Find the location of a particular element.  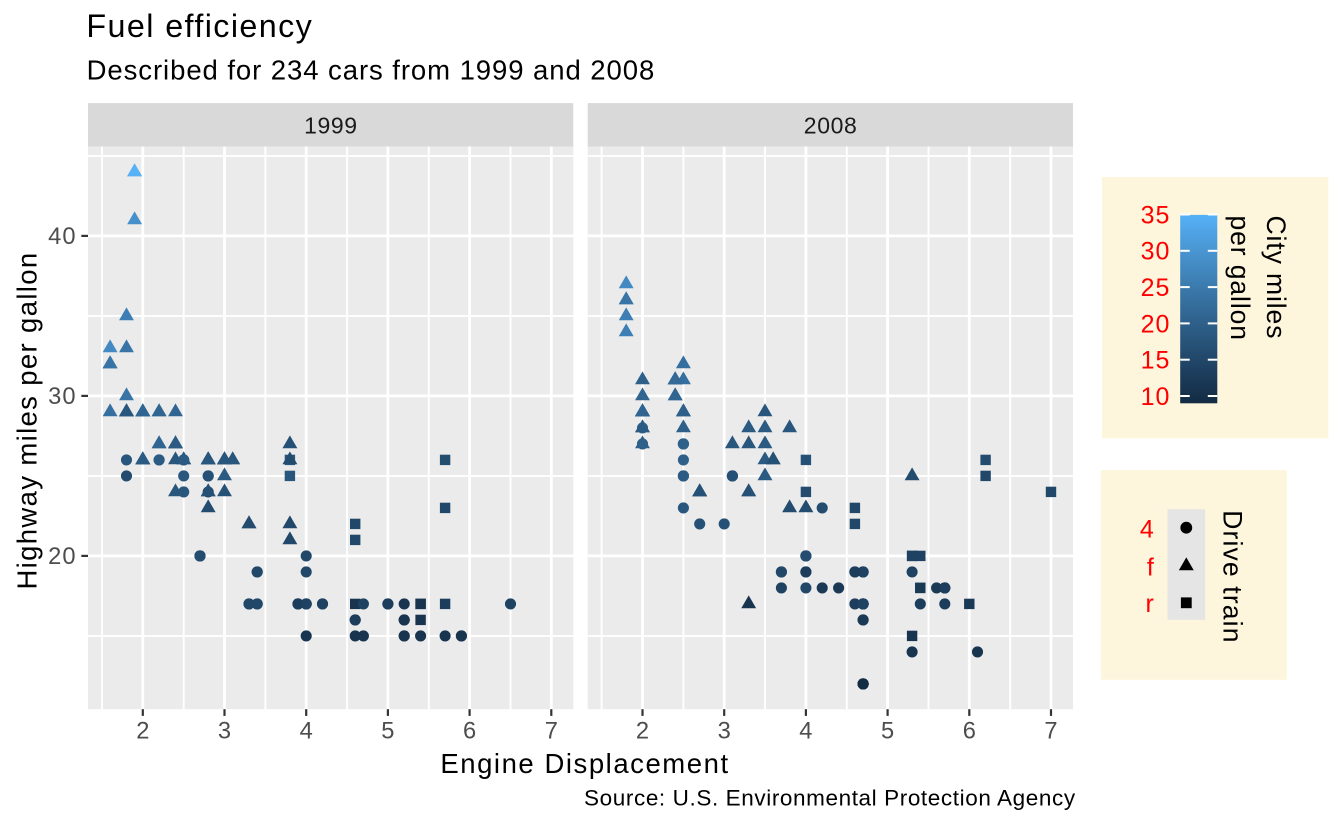

svg-text: City milesper gallon is located at coordinates (1258, 278).